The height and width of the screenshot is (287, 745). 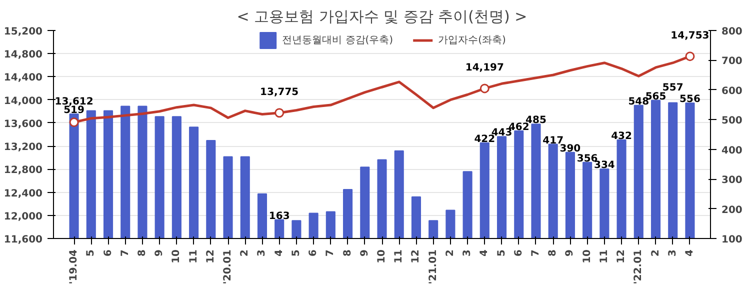 I want to click on x-tick-label: '22.01, so click(x=638, y=266).